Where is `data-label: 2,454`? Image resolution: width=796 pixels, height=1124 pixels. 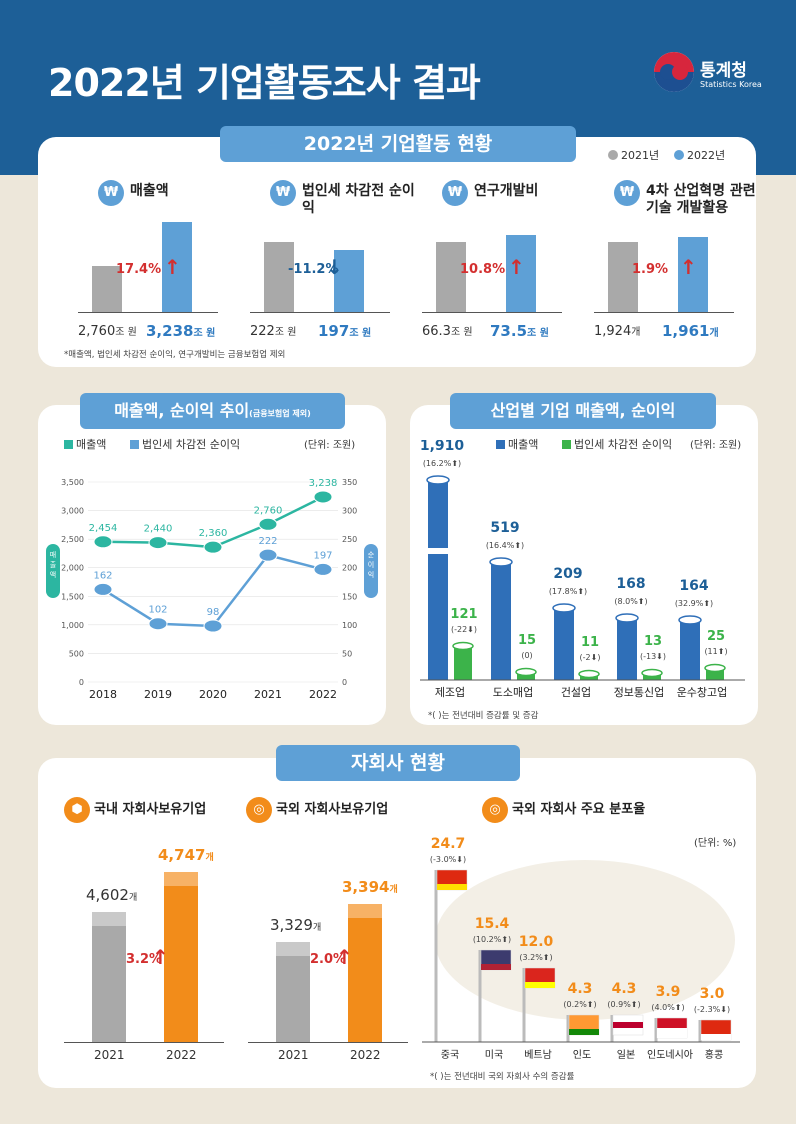 data-label: 2,454 is located at coordinates (103, 528).